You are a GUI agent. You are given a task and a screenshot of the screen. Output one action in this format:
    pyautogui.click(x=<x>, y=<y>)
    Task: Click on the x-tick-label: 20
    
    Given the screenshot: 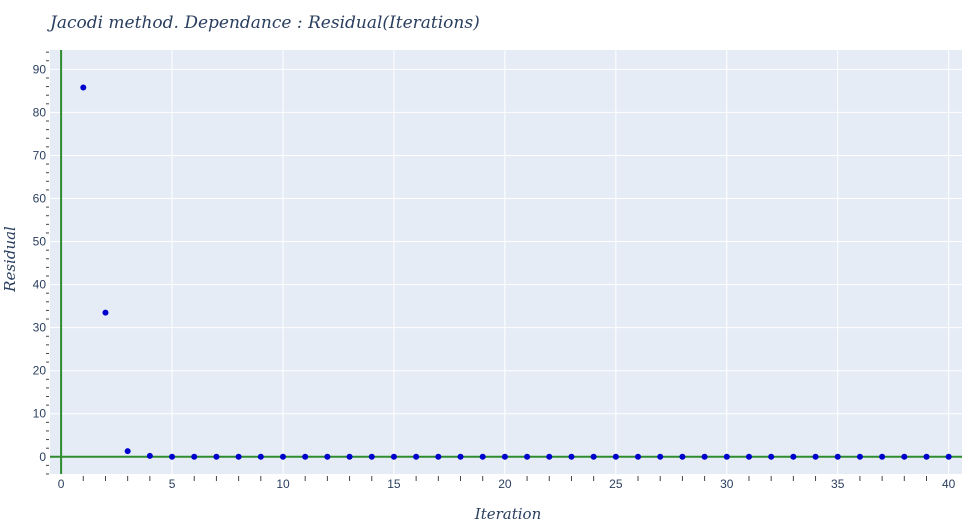 What is the action you would take?
    pyautogui.click(x=505, y=484)
    